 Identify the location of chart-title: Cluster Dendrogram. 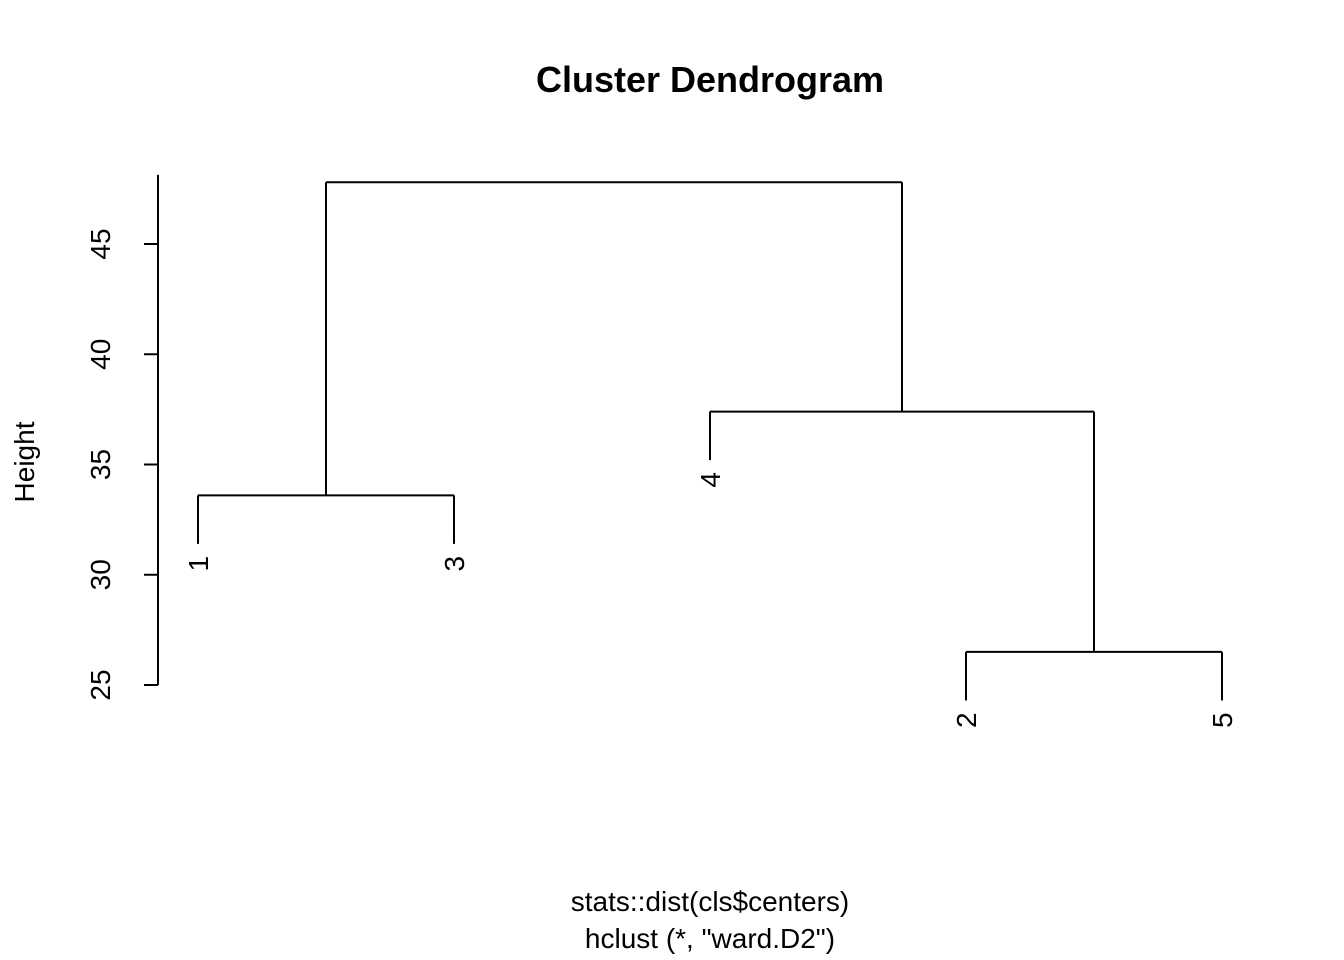
(710, 79).